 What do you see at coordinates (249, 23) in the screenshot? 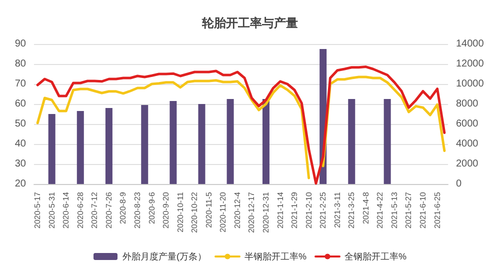
I see `chart-title: 轮胎开工率与产量` at bounding box center [249, 23].